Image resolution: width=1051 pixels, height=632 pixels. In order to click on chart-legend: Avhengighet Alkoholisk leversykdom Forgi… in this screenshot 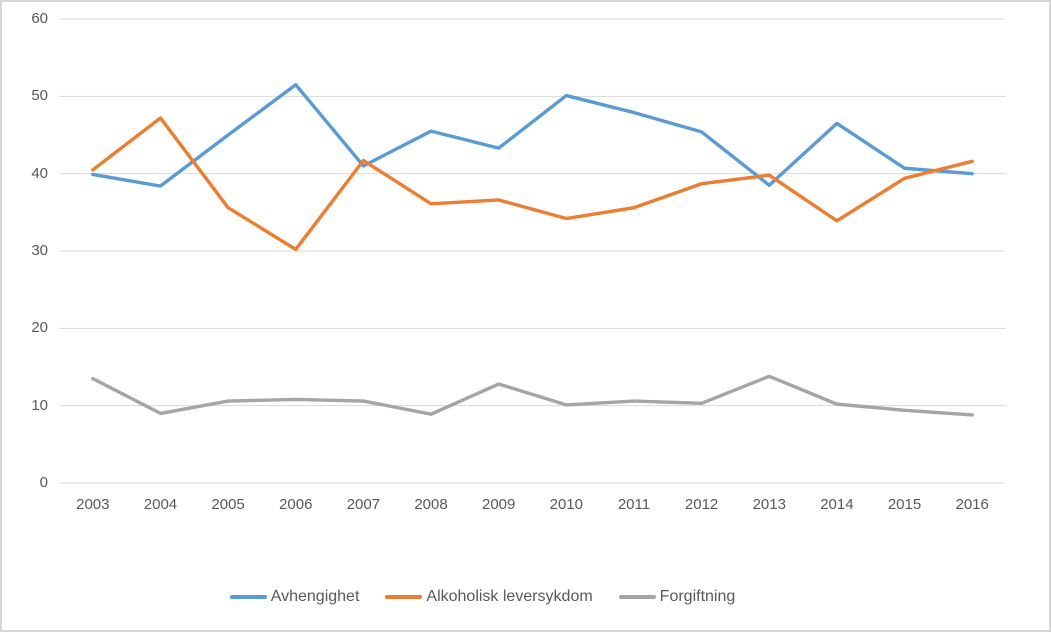, I will do `click(504, 597)`.